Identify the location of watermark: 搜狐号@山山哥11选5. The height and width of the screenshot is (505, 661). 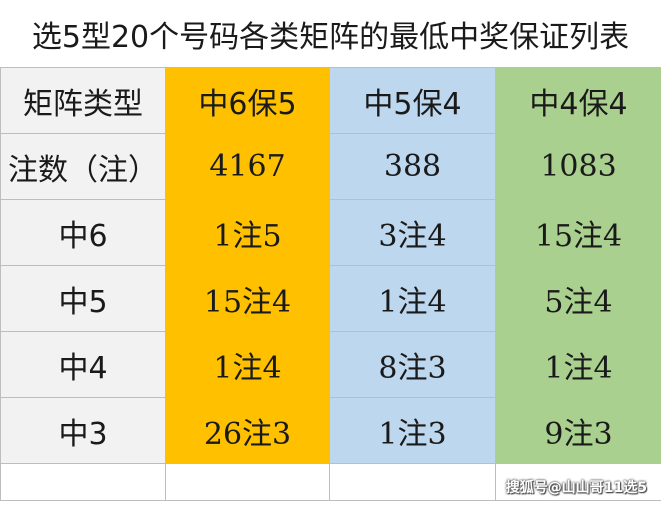
(576, 488).